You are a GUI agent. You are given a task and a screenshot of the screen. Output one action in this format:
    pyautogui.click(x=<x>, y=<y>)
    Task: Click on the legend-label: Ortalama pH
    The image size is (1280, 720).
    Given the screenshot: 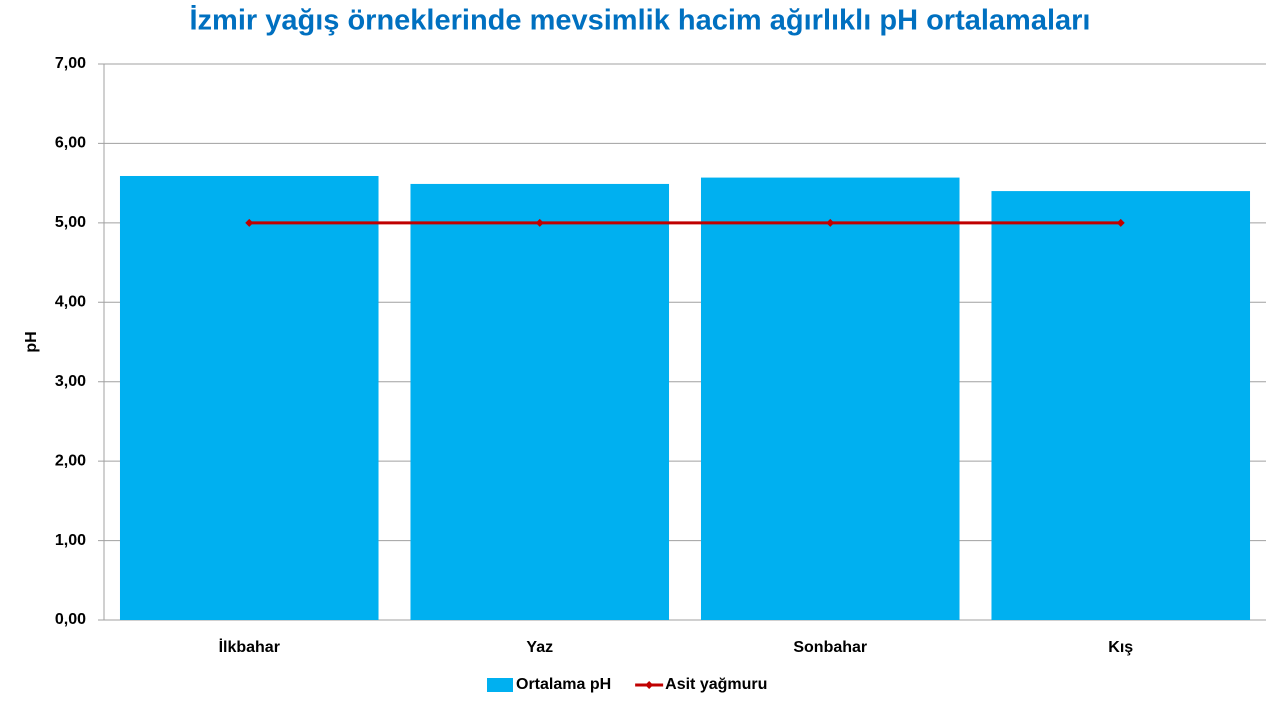 What is the action you would take?
    pyautogui.click(x=563, y=684)
    